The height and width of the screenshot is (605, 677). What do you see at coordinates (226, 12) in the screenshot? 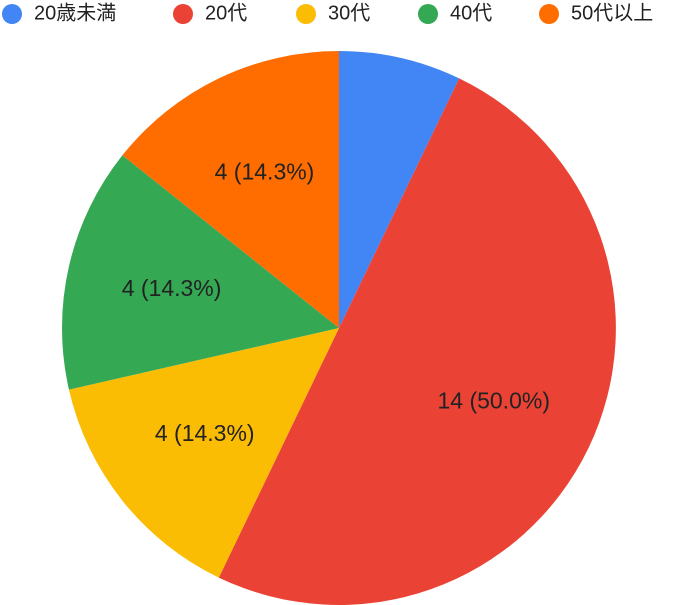
I see `legend-label: 20代` at bounding box center [226, 12].